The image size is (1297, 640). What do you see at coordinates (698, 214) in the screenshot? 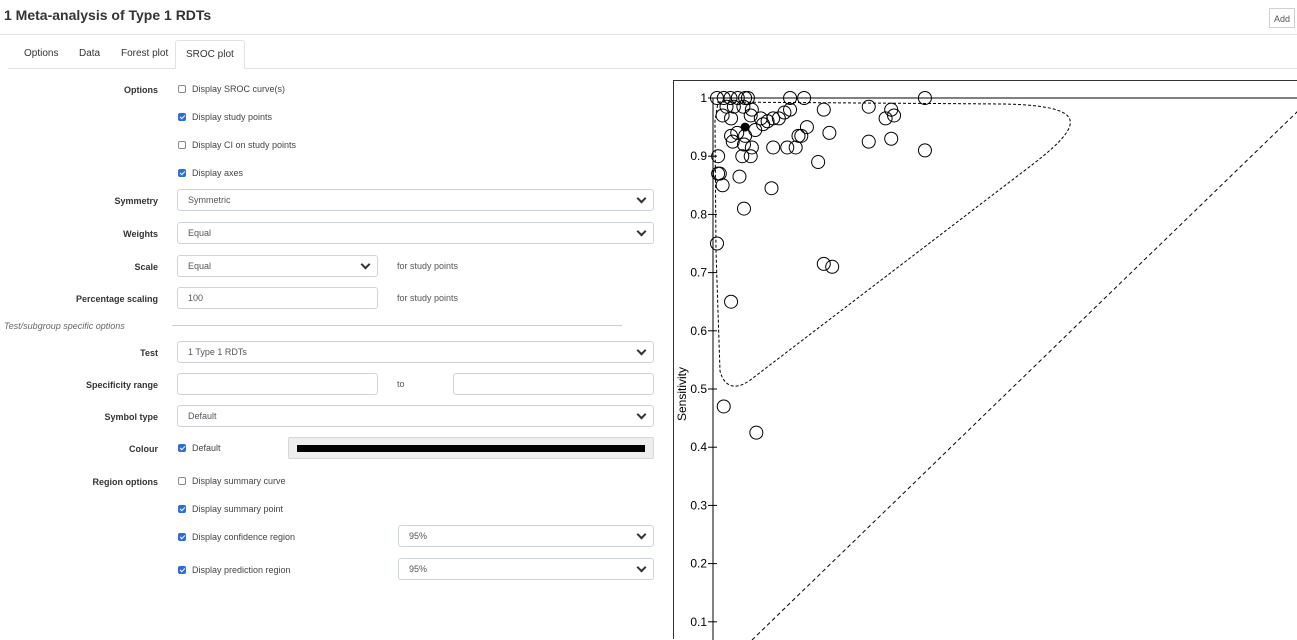
I see `y-tick-label: 0.8` at bounding box center [698, 214].